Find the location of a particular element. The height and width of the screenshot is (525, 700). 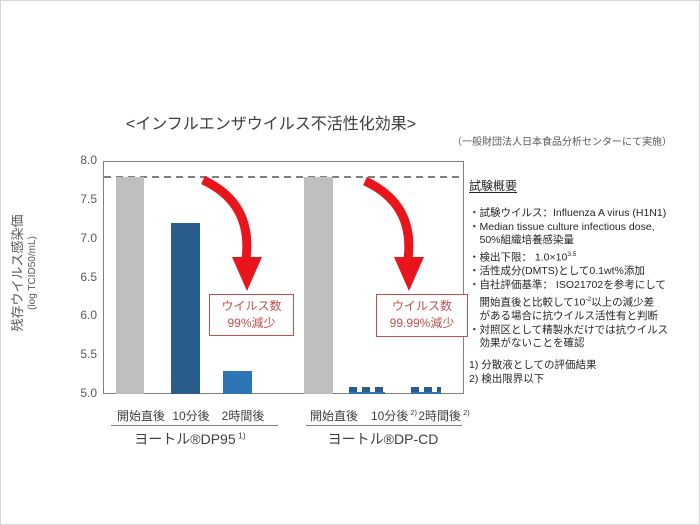

y-tick-label: 5.5 is located at coordinates (88, 354).